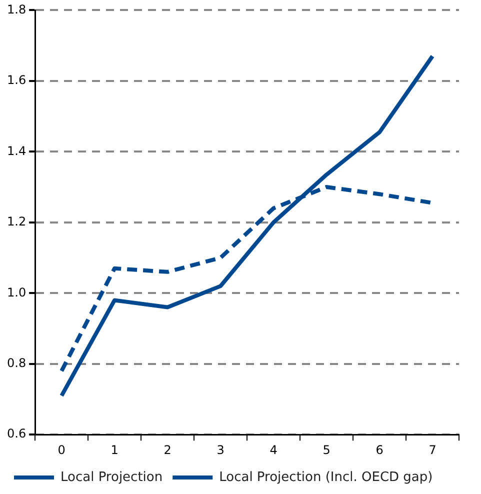  What do you see at coordinates (326, 477) in the screenshot?
I see `legend-label: Local Projection (Incl. OECD gap)` at bounding box center [326, 477].